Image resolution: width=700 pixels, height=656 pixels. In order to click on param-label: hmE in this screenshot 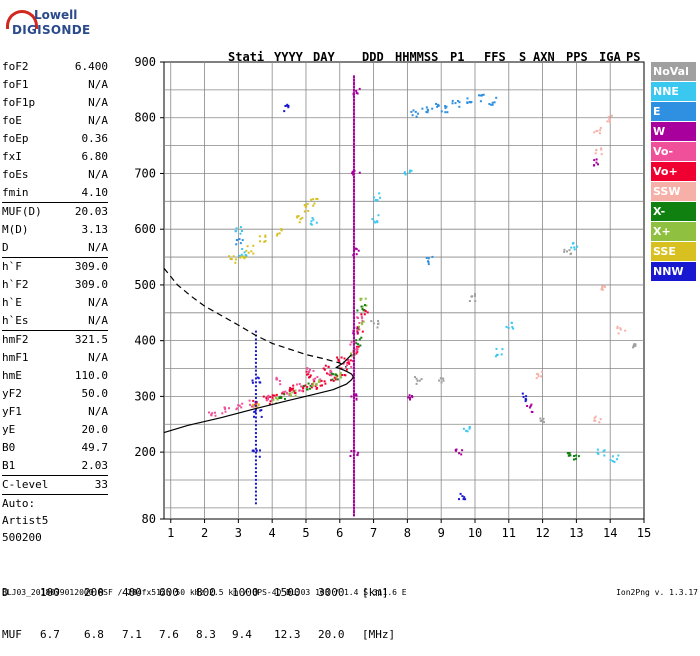, I will do `click(12, 375)`.